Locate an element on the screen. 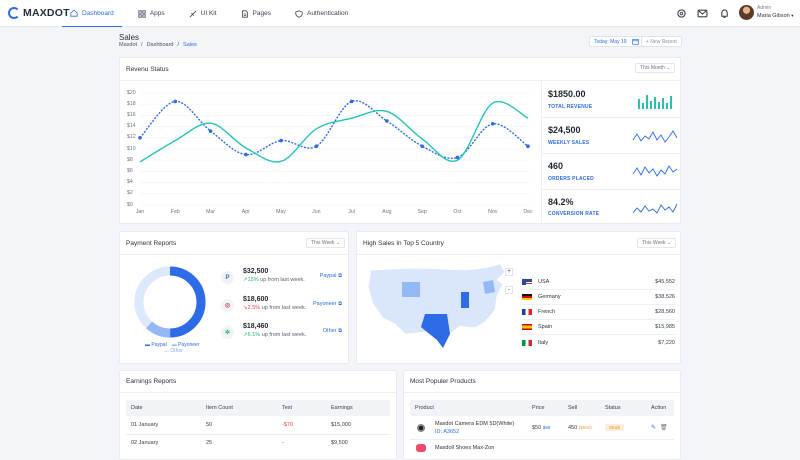 The width and height of the screenshot is (800, 460). x-tick-label: Aug is located at coordinates (387, 212).